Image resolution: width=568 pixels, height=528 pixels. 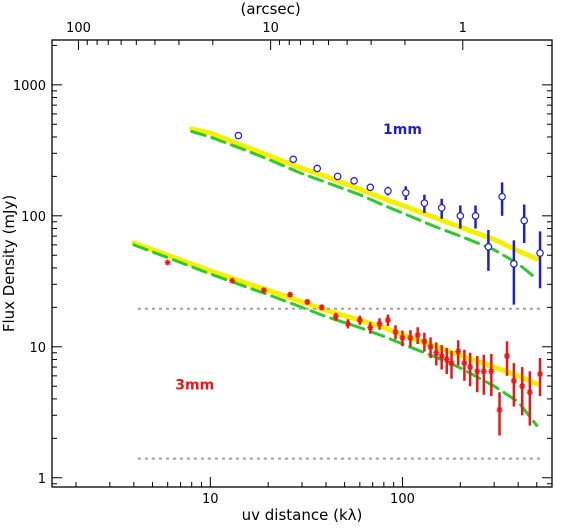 What do you see at coordinates (42, 479) in the screenshot?
I see `y-tick-label: 1` at bounding box center [42, 479].